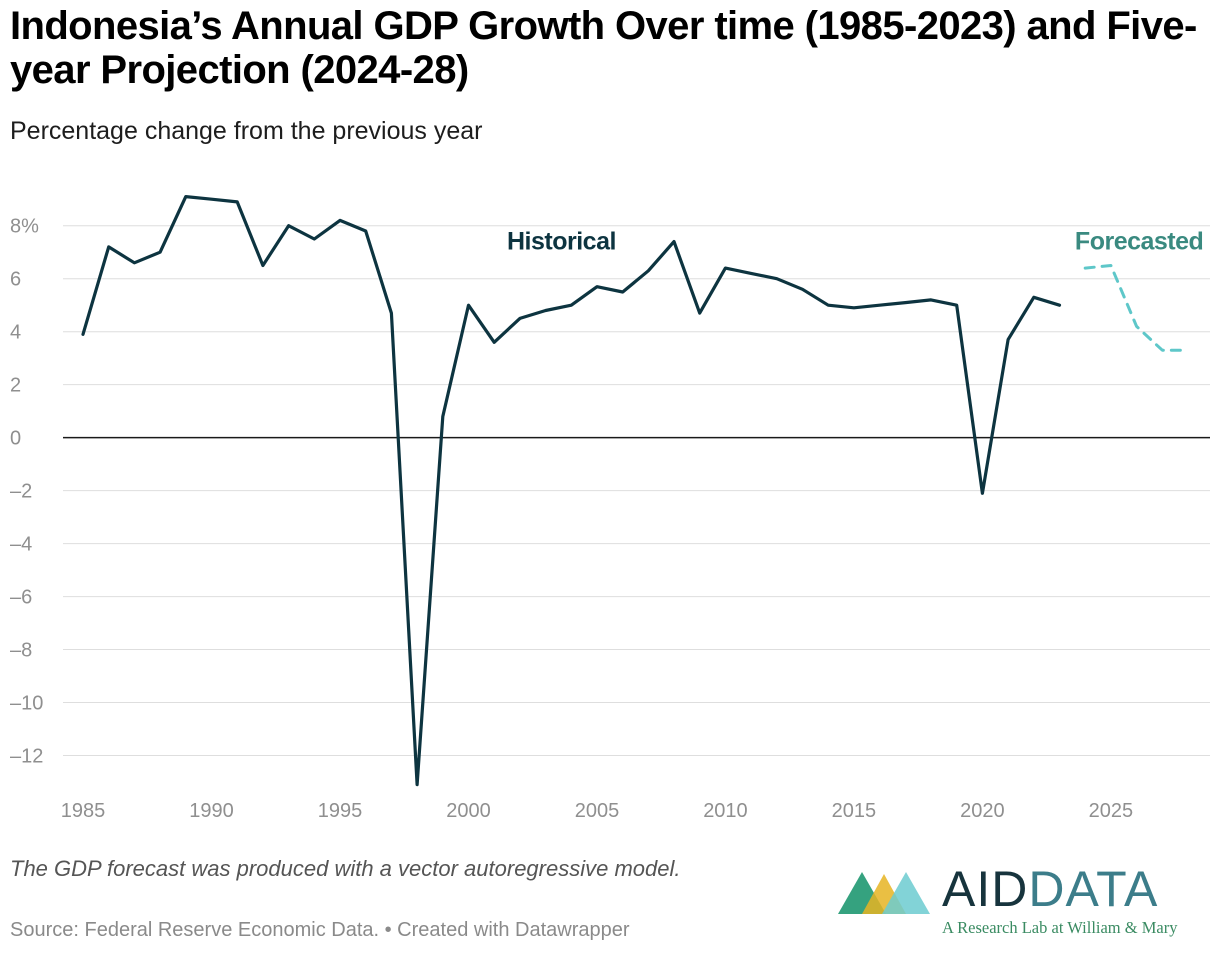 This screenshot has height=956, width=1220. Describe the element at coordinates (83, 811) in the screenshot. I see `x-tick-label: 1985` at that location.